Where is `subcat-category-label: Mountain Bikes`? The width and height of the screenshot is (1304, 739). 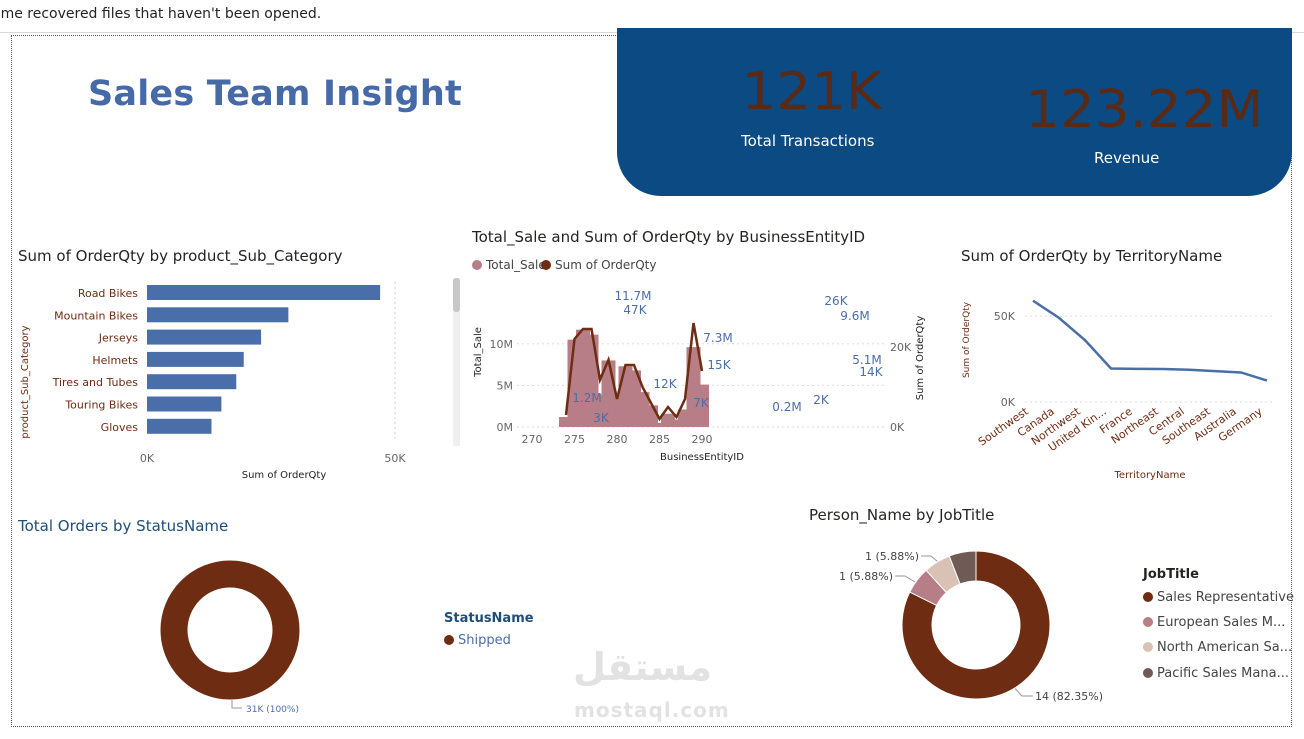 subcat-category-label: Mountain Bikes is located at coordinates (96, 315).